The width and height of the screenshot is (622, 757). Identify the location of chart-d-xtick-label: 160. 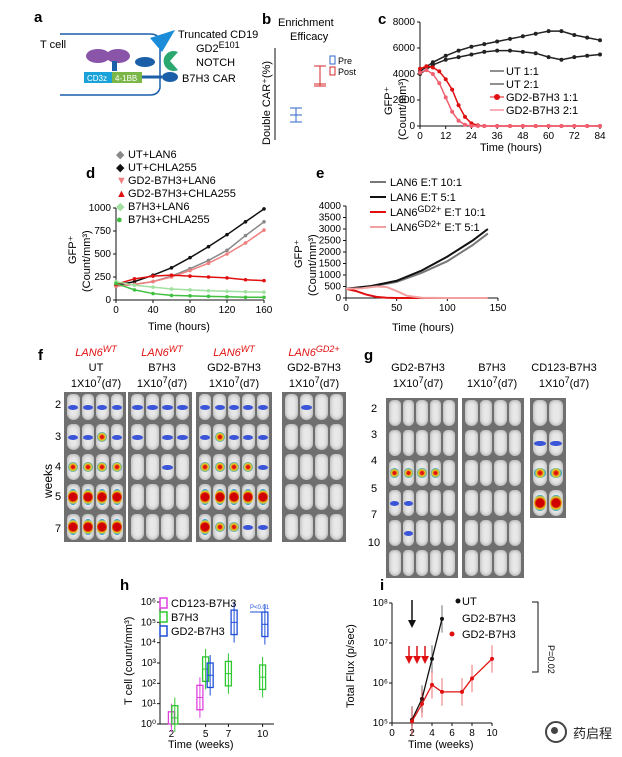
(264, 310).